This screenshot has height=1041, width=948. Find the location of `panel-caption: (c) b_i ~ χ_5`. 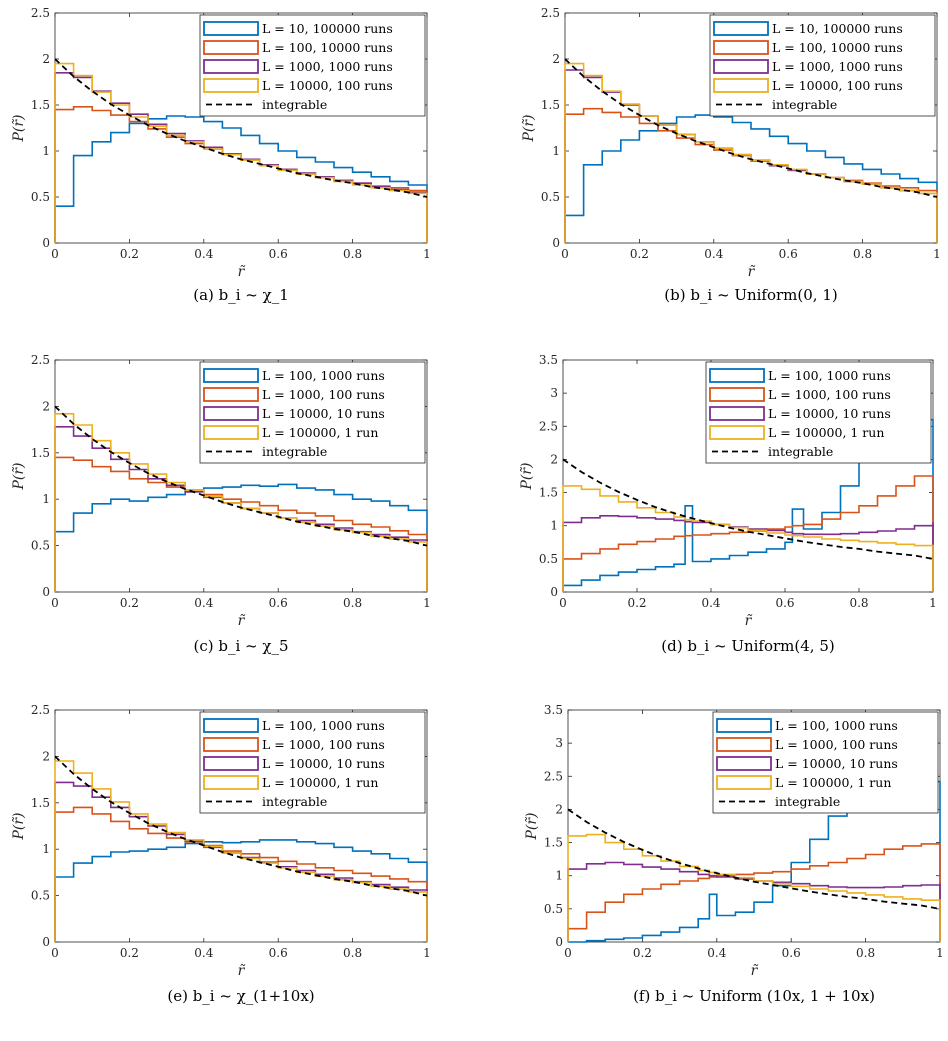

panel-caption: (c) b_i ~ χ_5 is located at coordinates (240, 646).